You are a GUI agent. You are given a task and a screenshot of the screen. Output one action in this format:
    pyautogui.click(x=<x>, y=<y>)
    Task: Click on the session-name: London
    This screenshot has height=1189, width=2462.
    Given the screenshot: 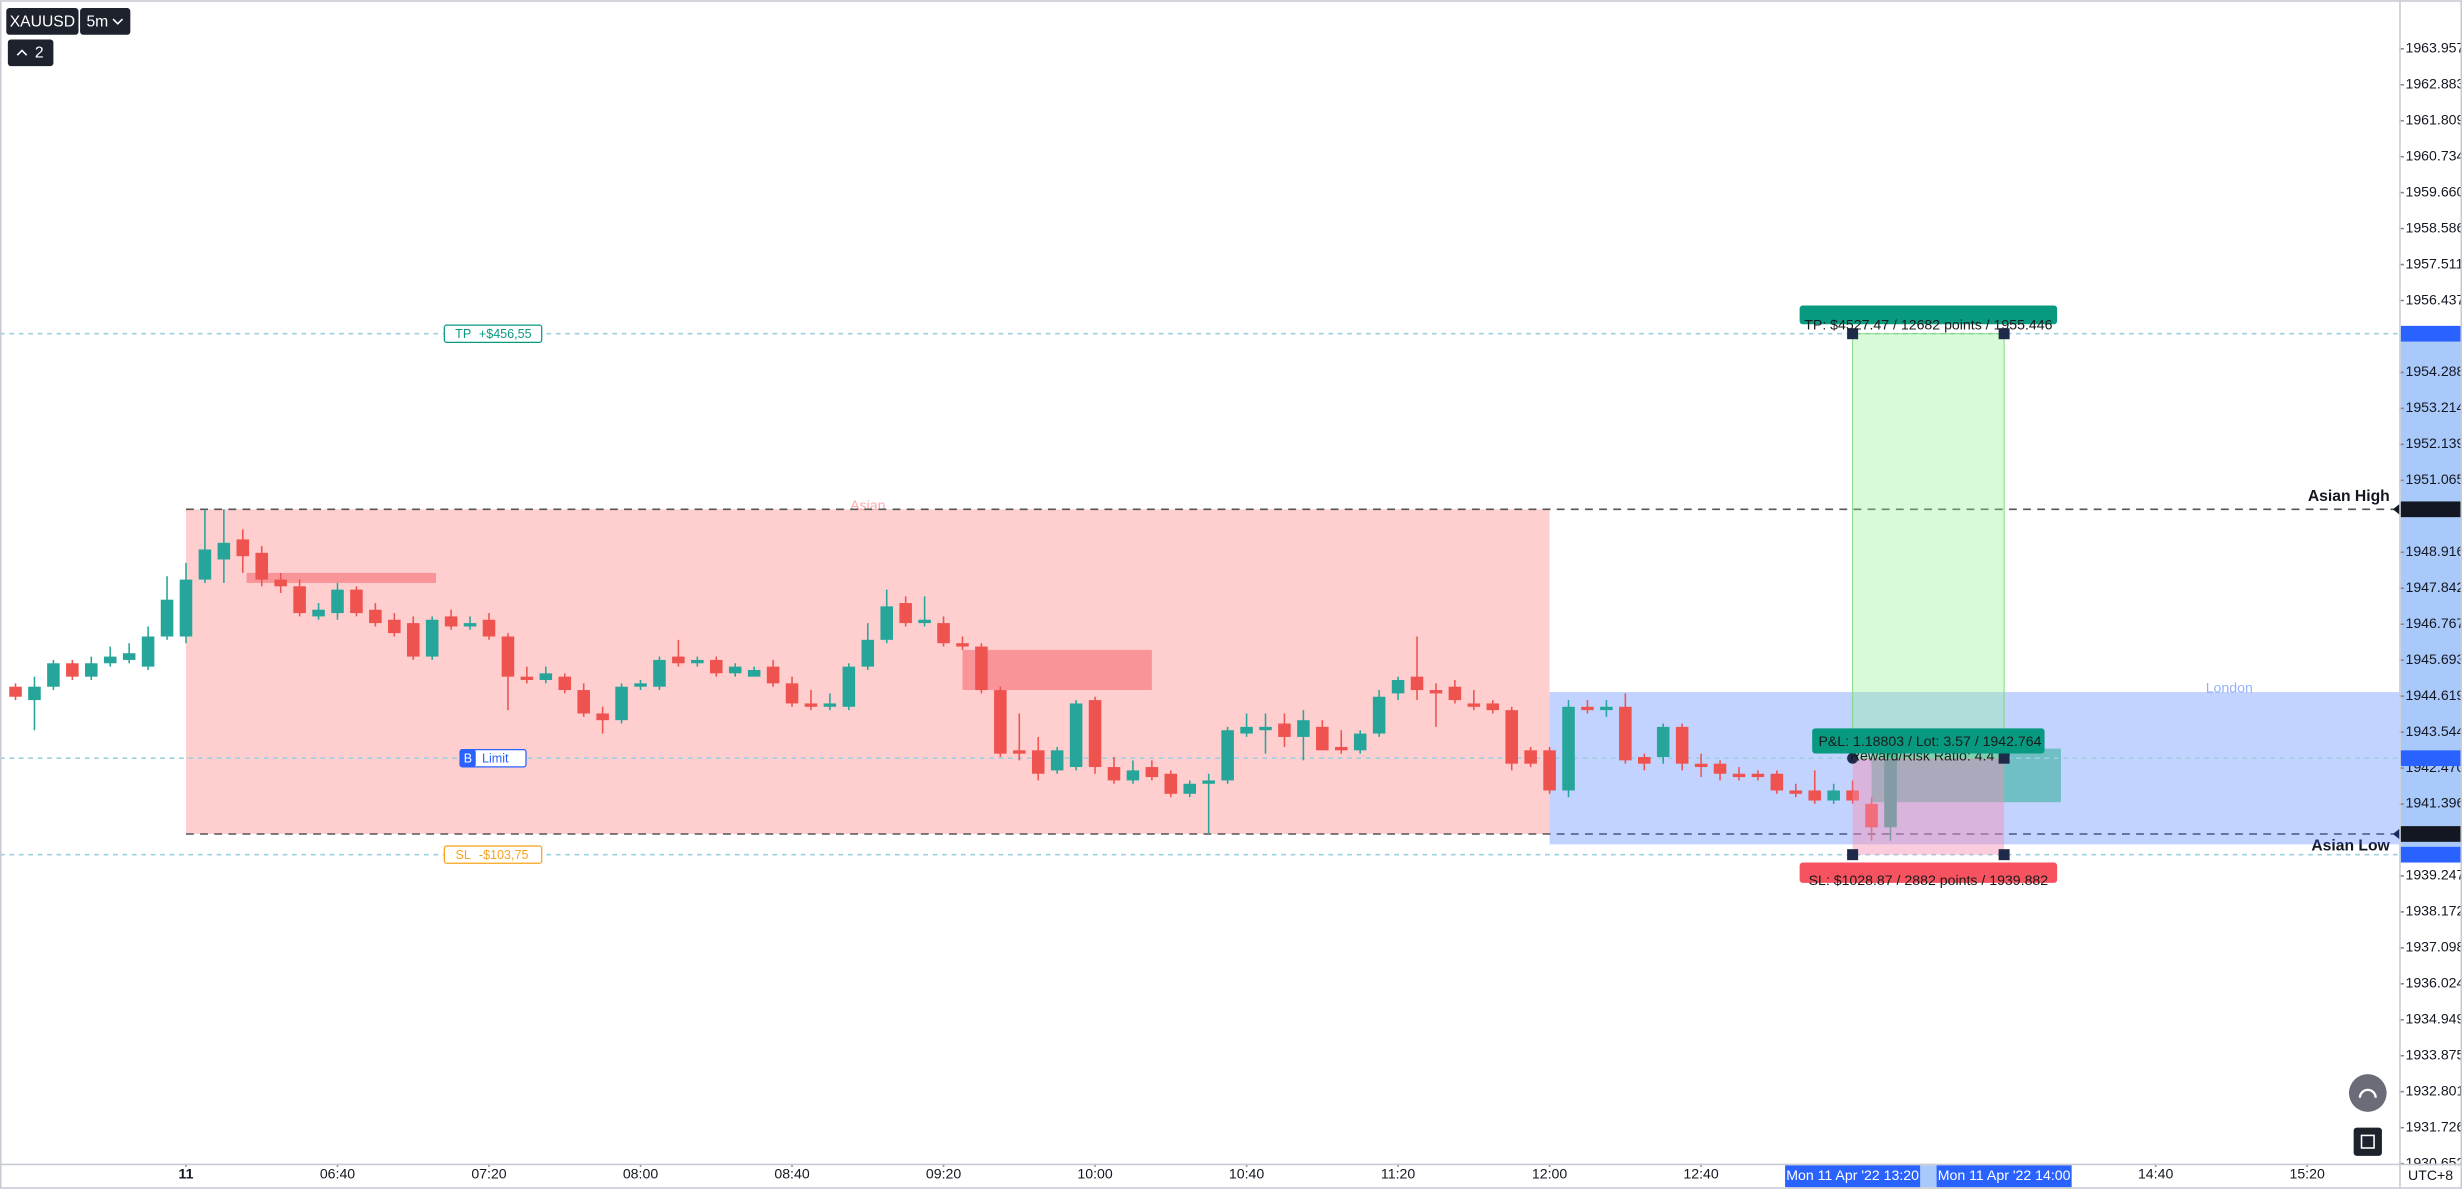 What is the action you would take?
    pyautogui.click(x=2229, y=688)
    